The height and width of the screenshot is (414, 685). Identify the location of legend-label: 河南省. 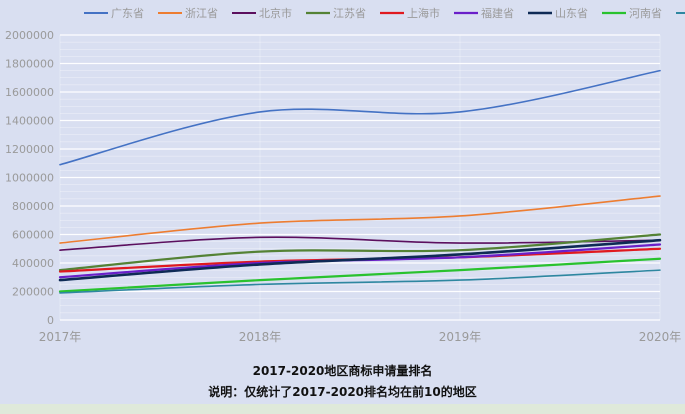
(645, 13).